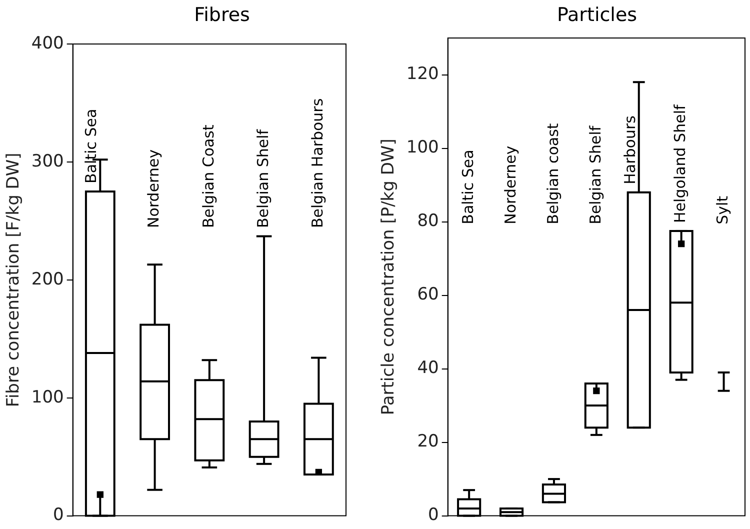  What do you see at coordinates (597, 15) in the screenshot?
I see `chart-title: Particles` at bounding box center [597, 15].